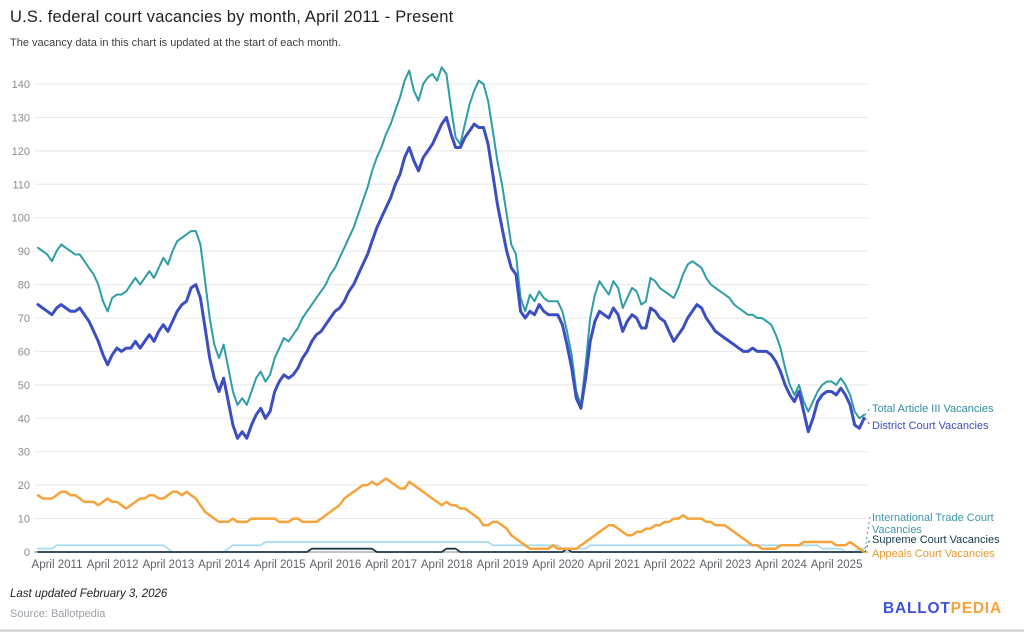 This screenshot has width=1024, height=632. I want to click on y-axis-tick-label: 80, so click(24, 286).